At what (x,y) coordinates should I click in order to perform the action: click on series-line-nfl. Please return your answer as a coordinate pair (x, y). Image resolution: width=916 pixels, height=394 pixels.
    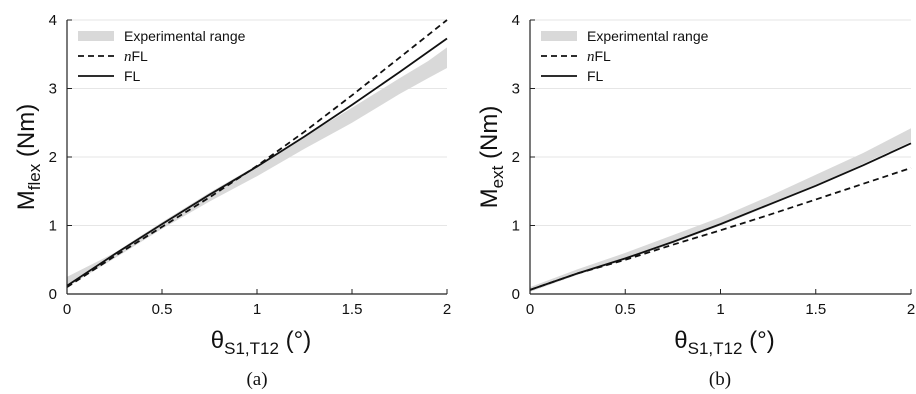
    Looking at the image, I should click on (720, 229).